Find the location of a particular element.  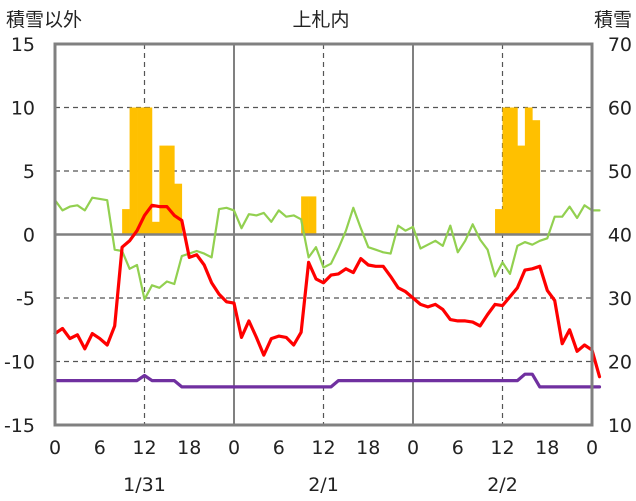

day-label: 2/2 is located at coordinates (502, 485).